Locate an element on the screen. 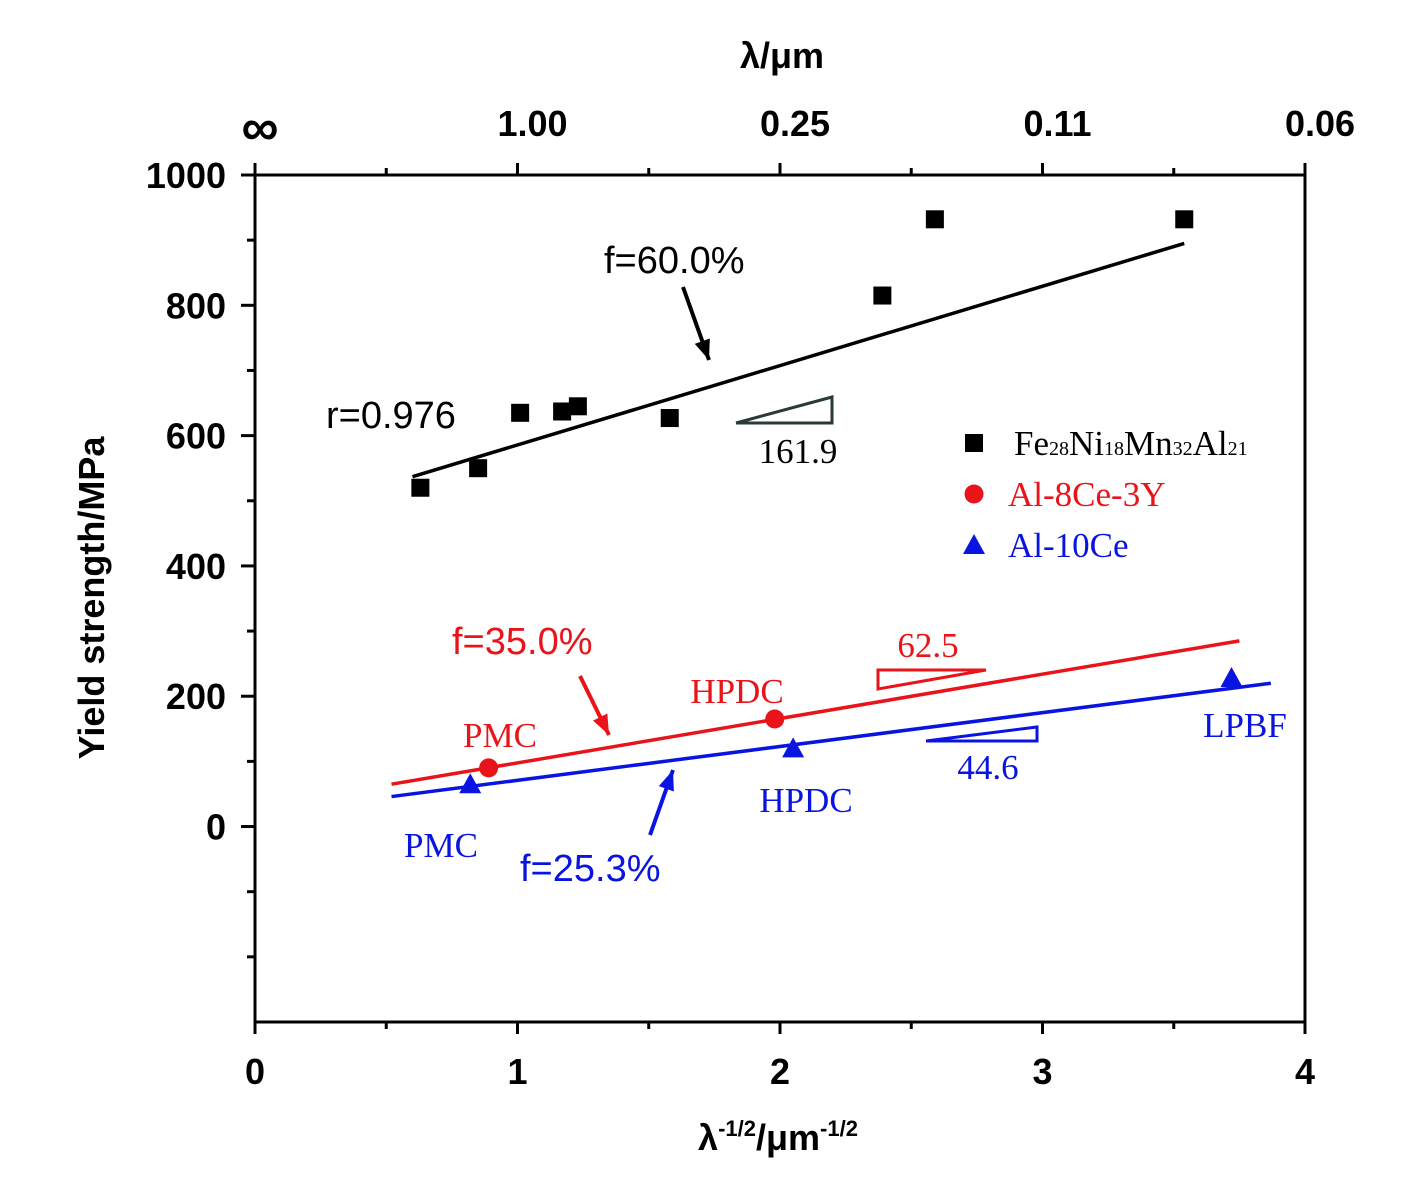 Image resolution: width=1417 pixels, height=1181 pixels. arrow-red-head is located at coordinates (600, 724).